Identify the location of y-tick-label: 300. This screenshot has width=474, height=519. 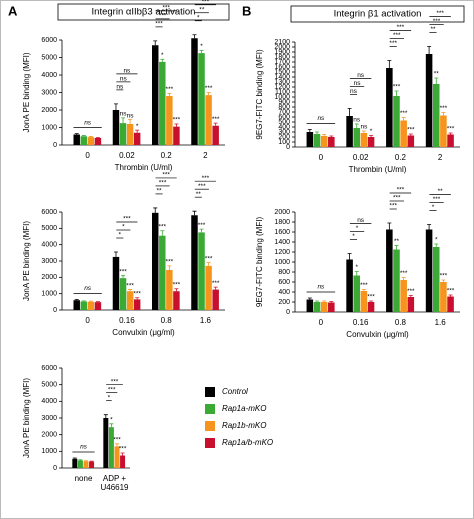
(284, 132).